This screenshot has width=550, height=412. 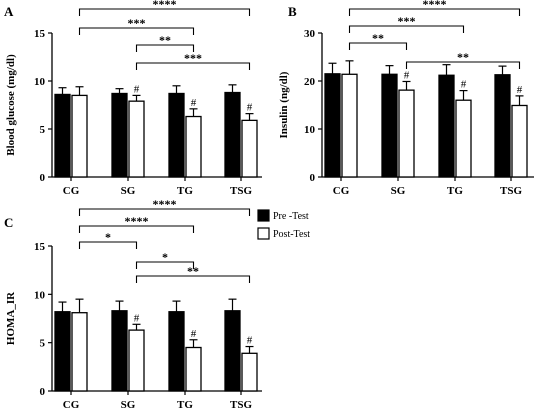 What do you see at coordinates (292, 11) in the screenshot?
I see `panel-letter-b: B` at bounding box center [292, 11].